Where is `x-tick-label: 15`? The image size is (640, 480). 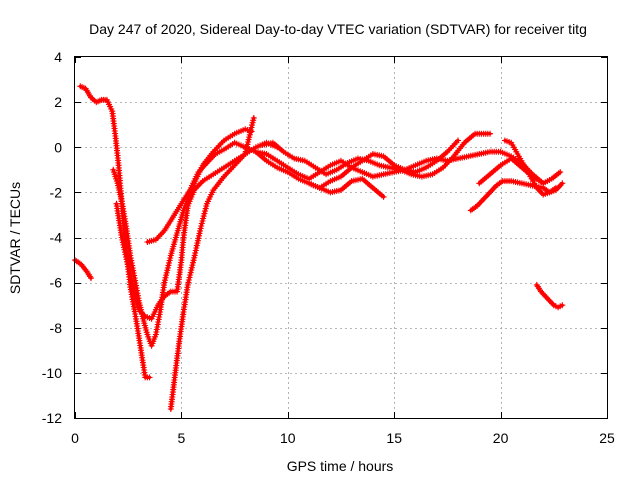
x-tick-label: 15 is located at coordinates (394, 438).